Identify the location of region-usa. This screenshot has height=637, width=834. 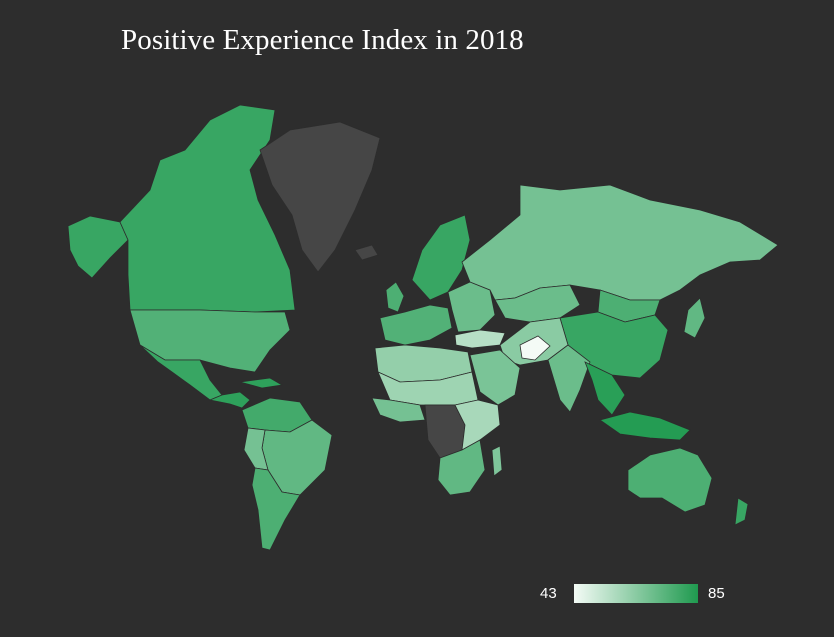
(210, 341).